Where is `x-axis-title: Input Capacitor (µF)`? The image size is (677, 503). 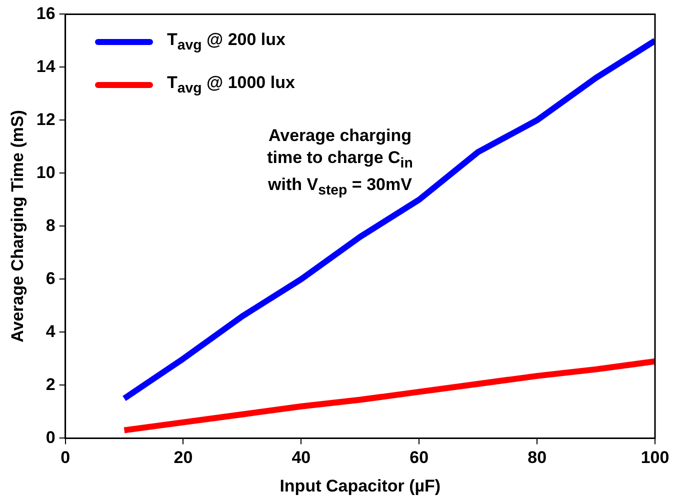 x-axis-title: Input Capacitor (µF) is located at coordinates (360, 486).